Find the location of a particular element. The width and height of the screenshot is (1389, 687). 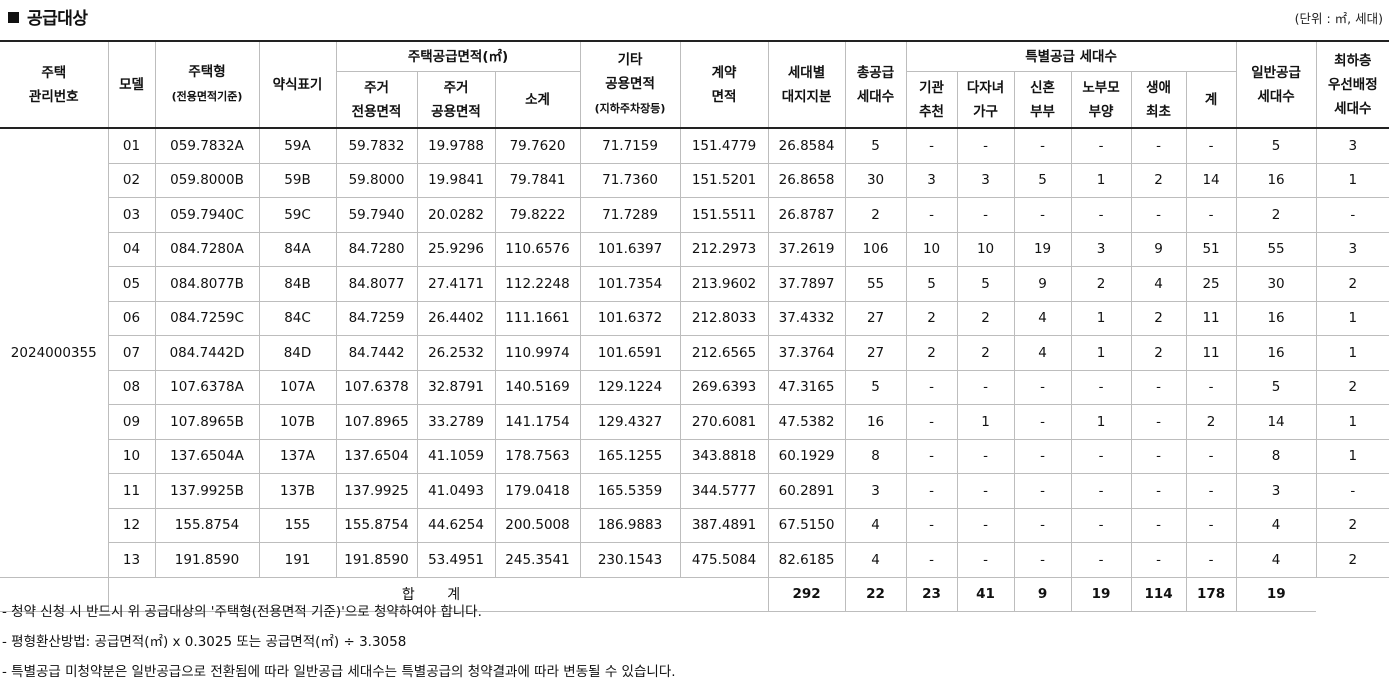

table-cell: 165.1255 is located at coordinates (630, 456).